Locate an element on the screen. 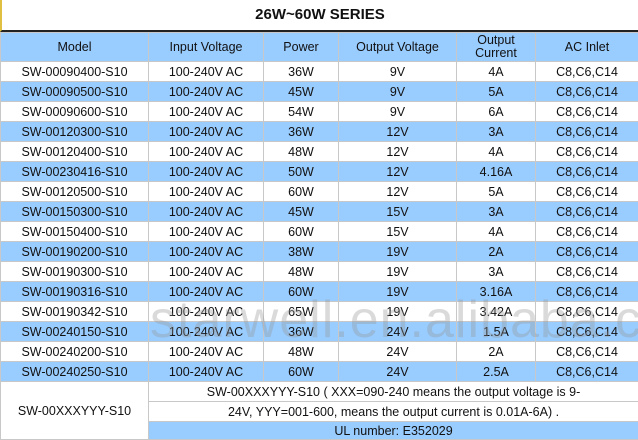 The image size is (638, 440). cell-model: SW-00090500-S10 is located at coordinates (75, 92).